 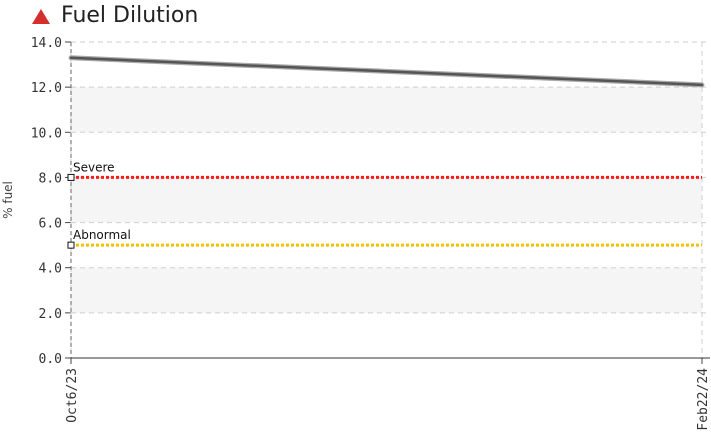 What do you see at coordinates (72, 395) in the screenshot?
I see `x-tick-label: Oct6/23` at bounding box center [72, 395].